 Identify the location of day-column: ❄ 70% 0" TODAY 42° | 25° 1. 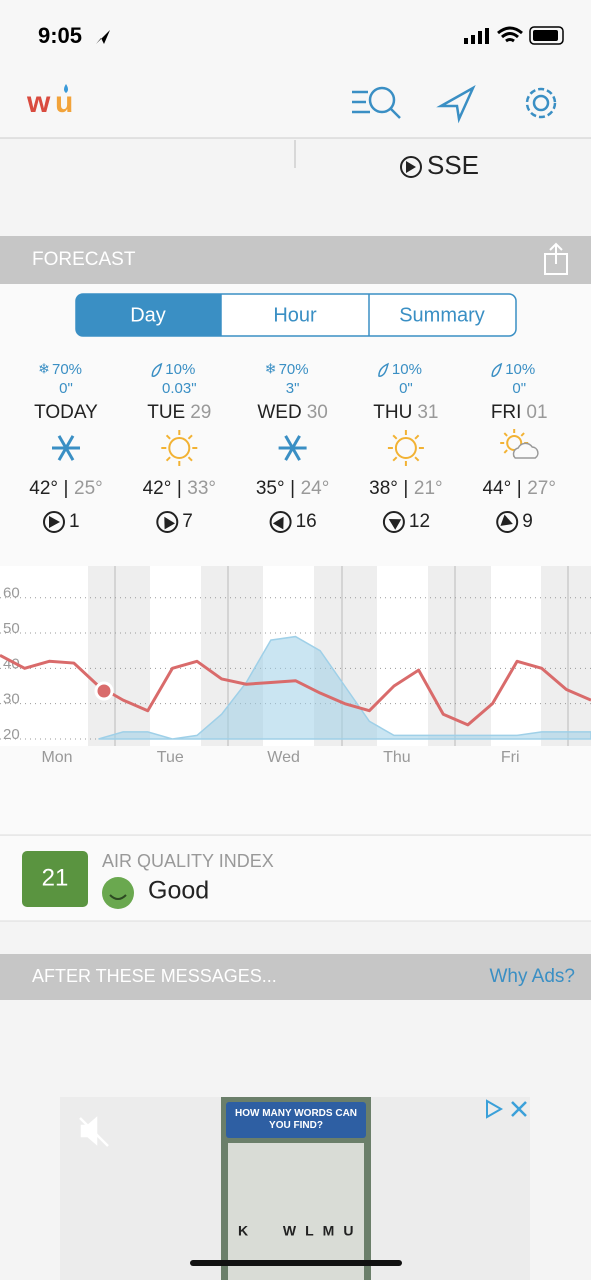
(66, 447).